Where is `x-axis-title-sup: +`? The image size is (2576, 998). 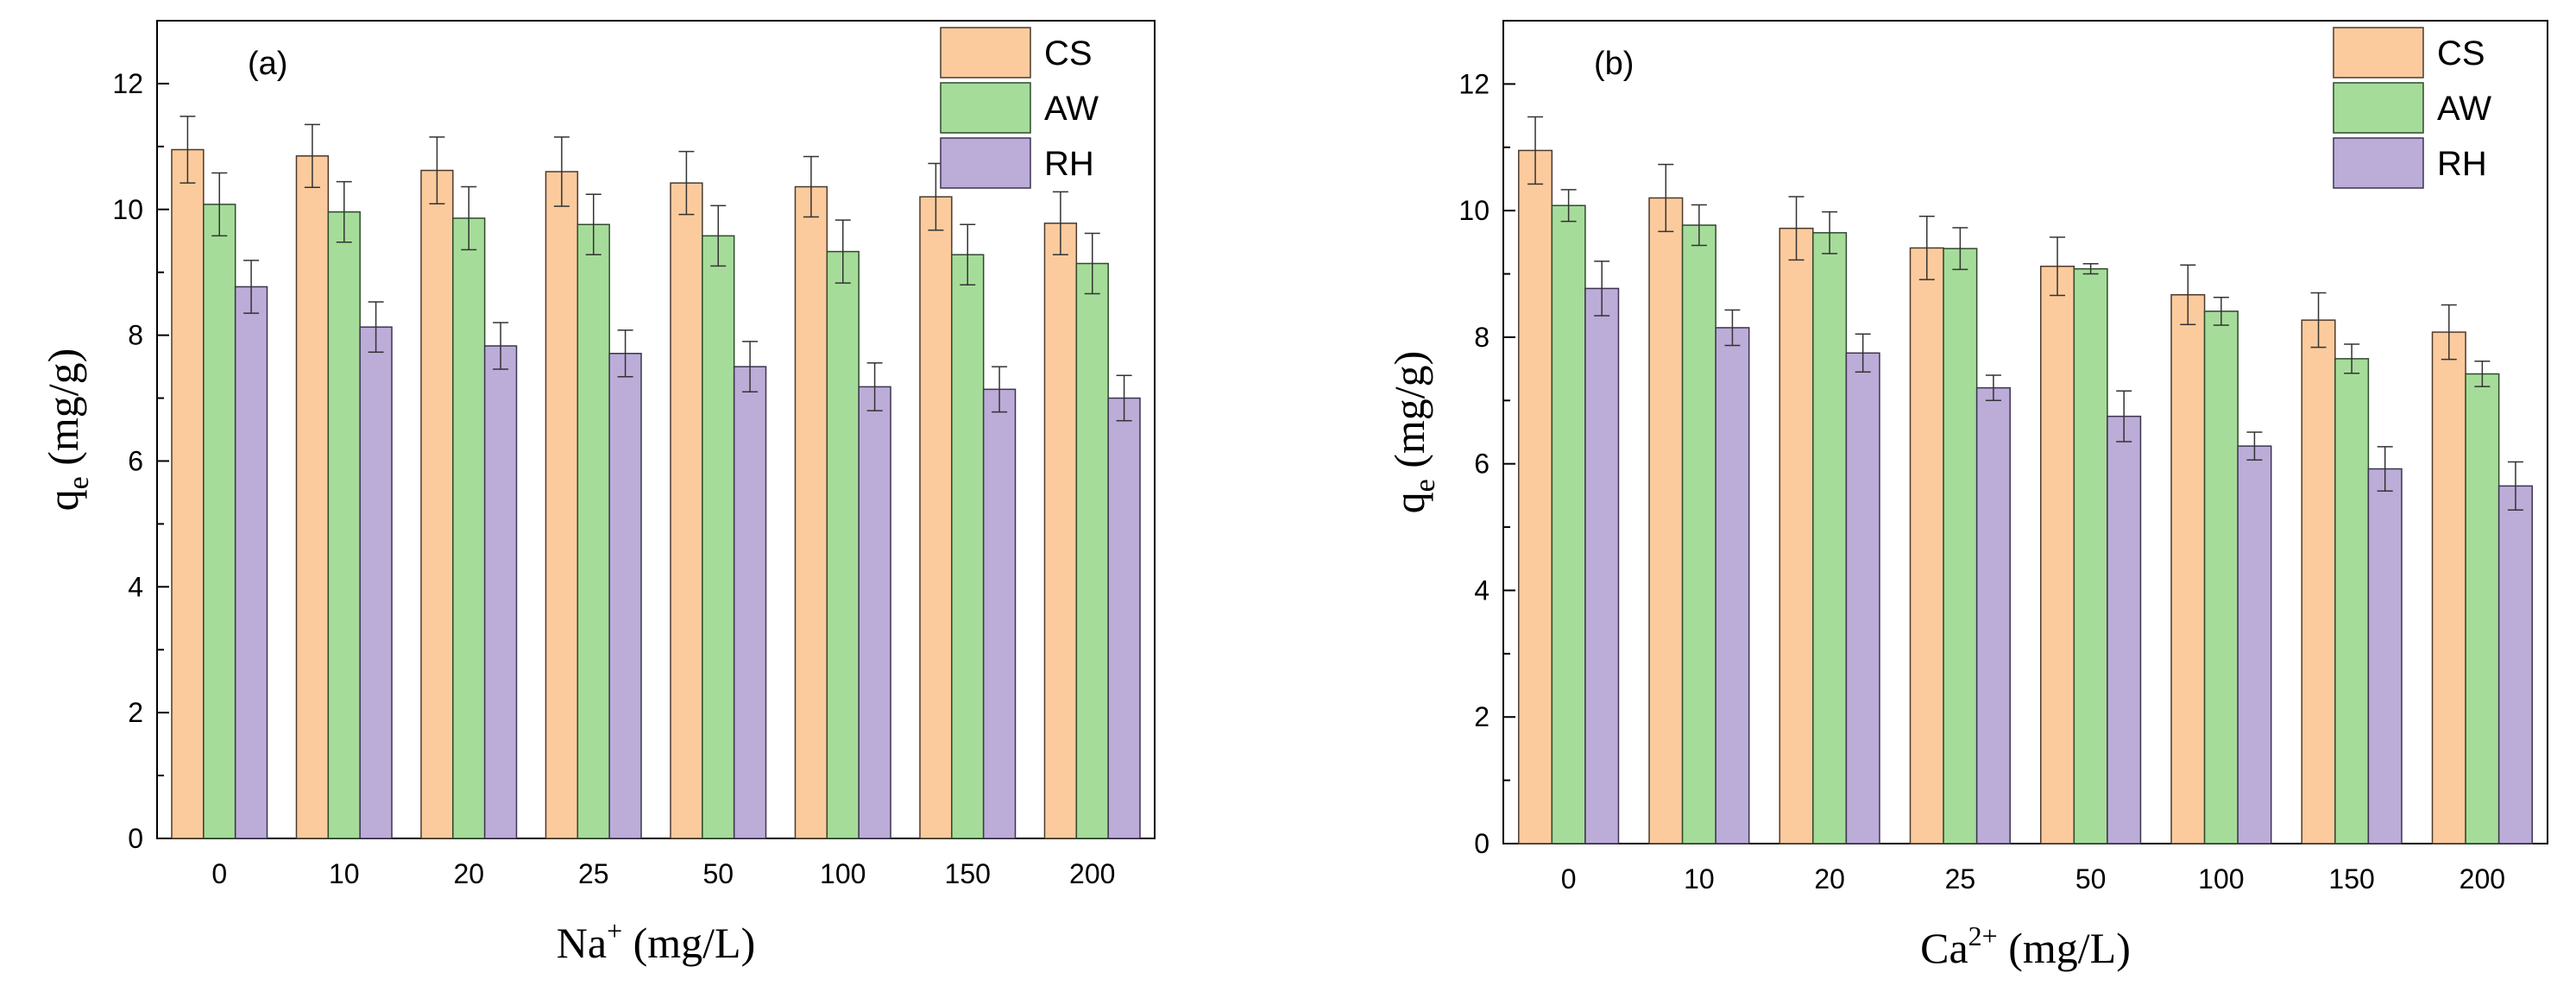
x-axis-title-sup: + is located at coordinates (614, 930).